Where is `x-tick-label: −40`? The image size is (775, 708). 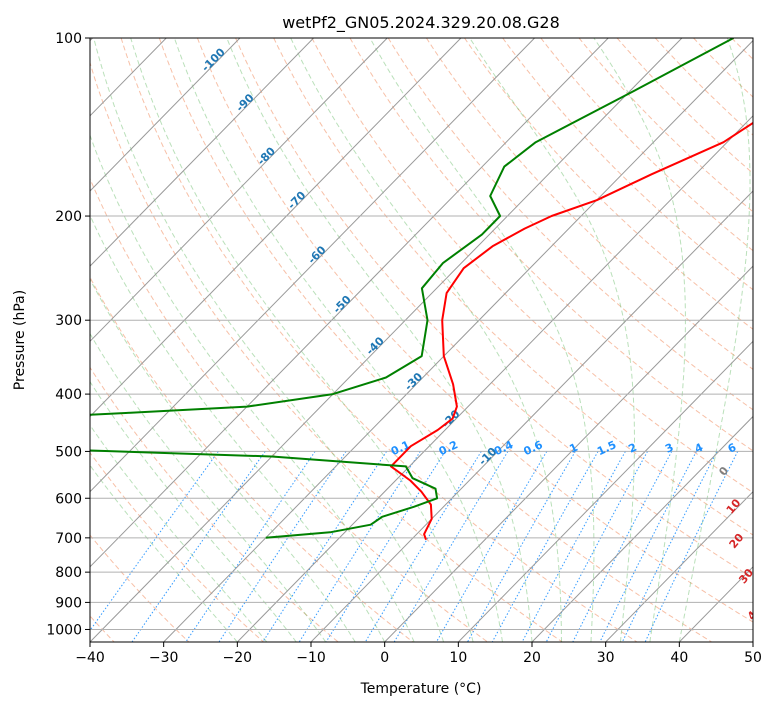
x-tick-label: −40 is located at coordinates (90, 658).